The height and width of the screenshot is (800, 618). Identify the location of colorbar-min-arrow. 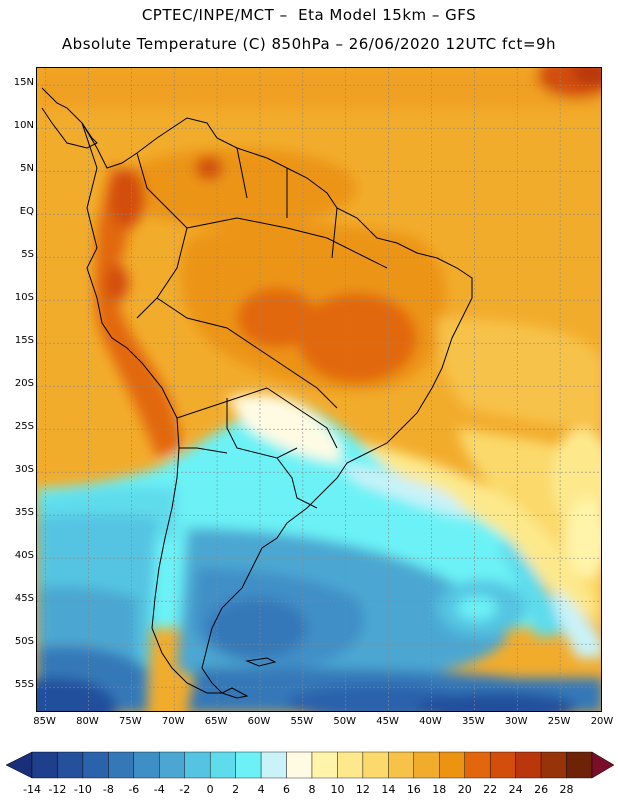
(19, 765).